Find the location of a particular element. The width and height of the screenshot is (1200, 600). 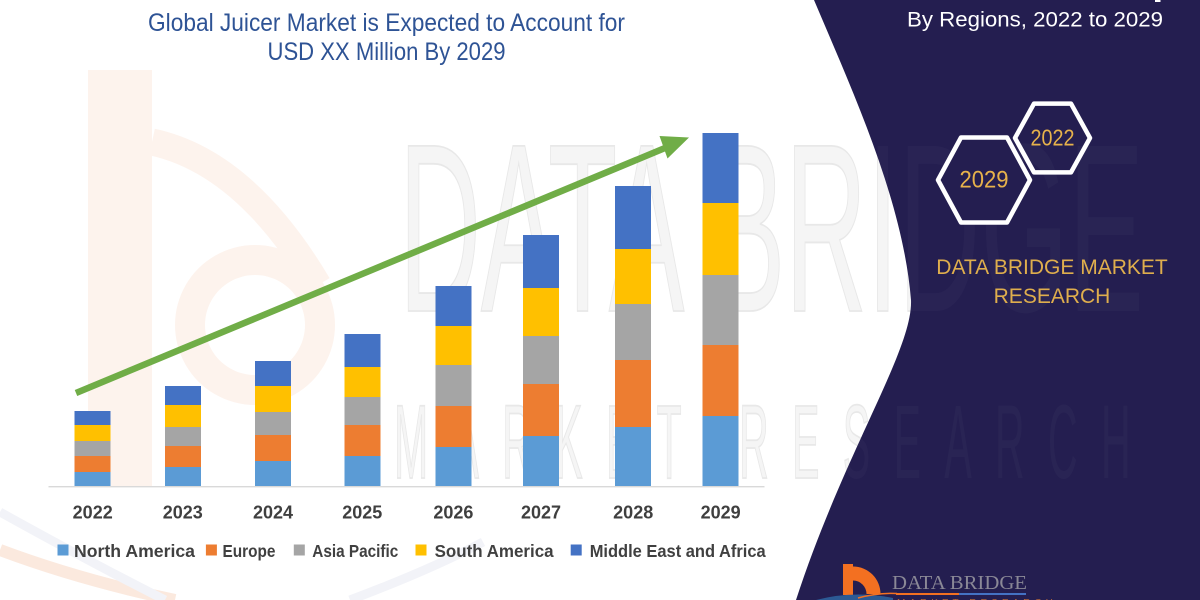

svg-text: RESEARCH is located at coordinates (1052, 296).